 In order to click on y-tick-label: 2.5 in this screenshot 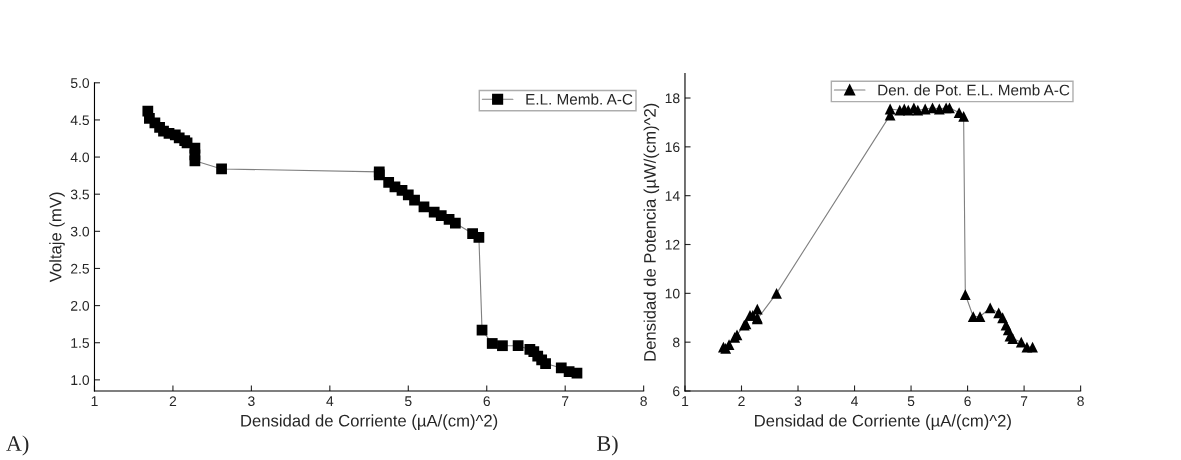, I will do `click(80, 268)`.